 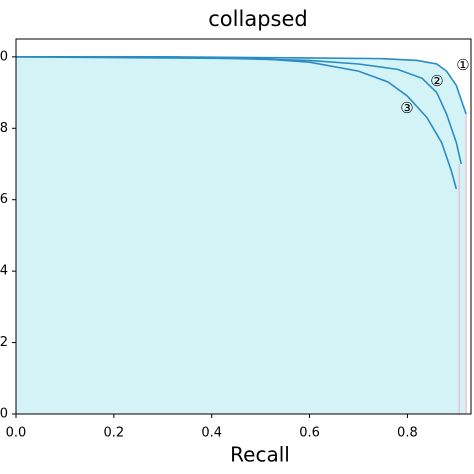 I want to click on y-tick-label: 0.8, so click(x=4, y=128).